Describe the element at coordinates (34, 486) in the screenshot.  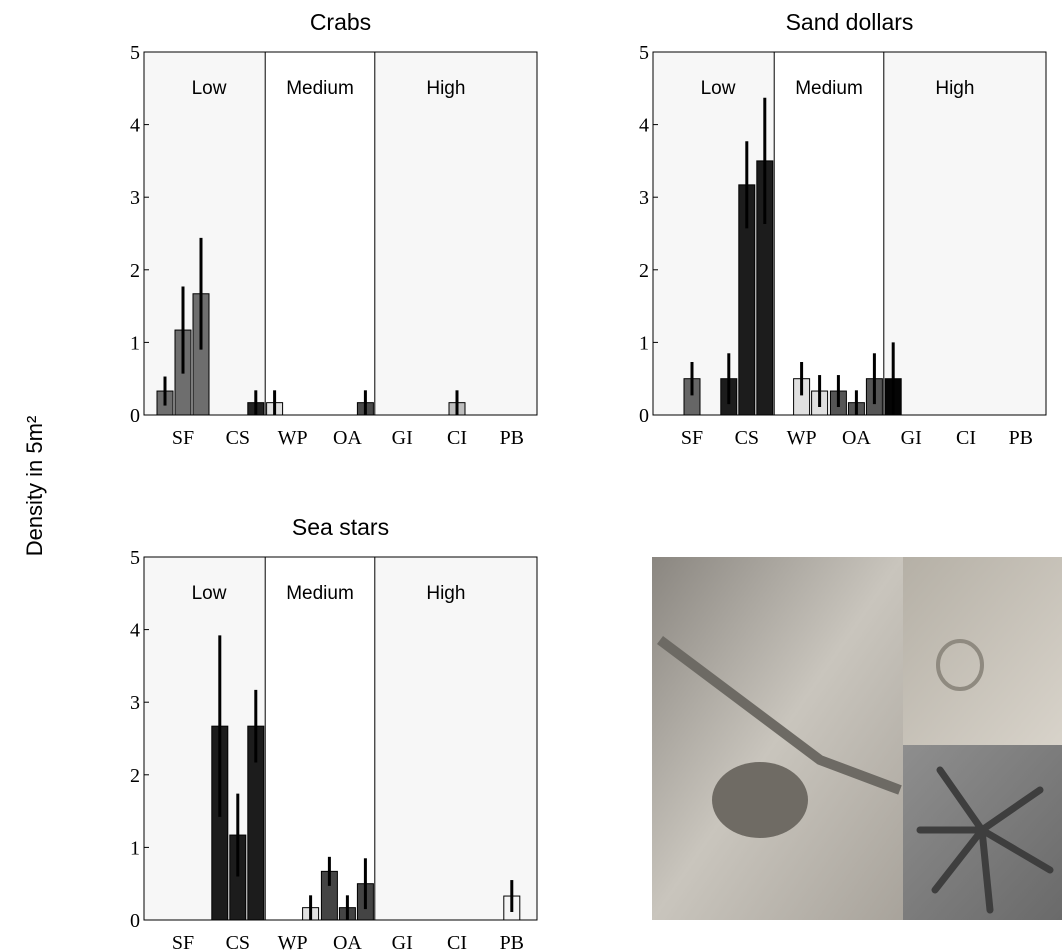
I see `y-axis-label: Density in 5m²` at that location.